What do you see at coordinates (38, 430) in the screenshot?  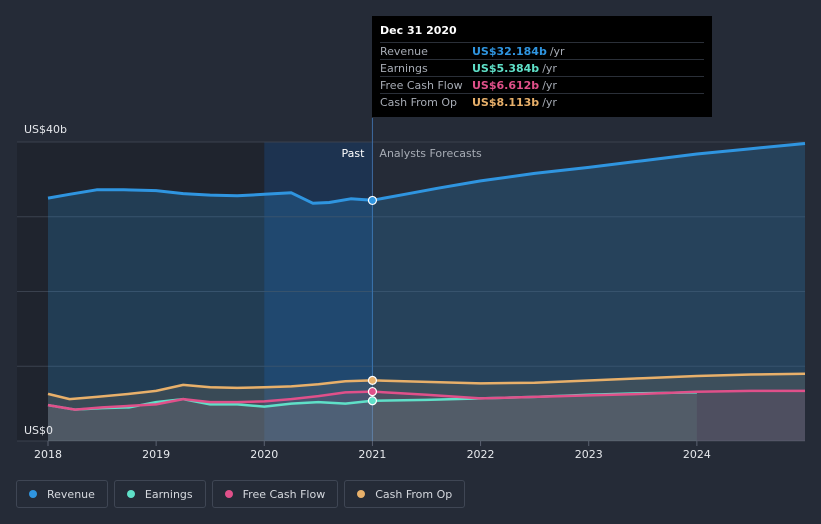 I see `y-tick-label: US$0` at bounding box center [38, 430].